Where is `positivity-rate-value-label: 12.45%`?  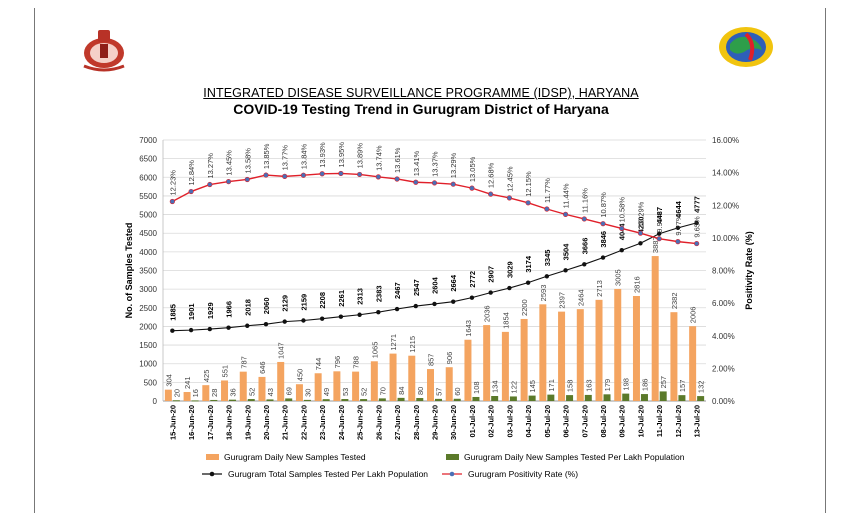 positivity-rate-value-label: 12.45% is located at coordinates (509, 179).